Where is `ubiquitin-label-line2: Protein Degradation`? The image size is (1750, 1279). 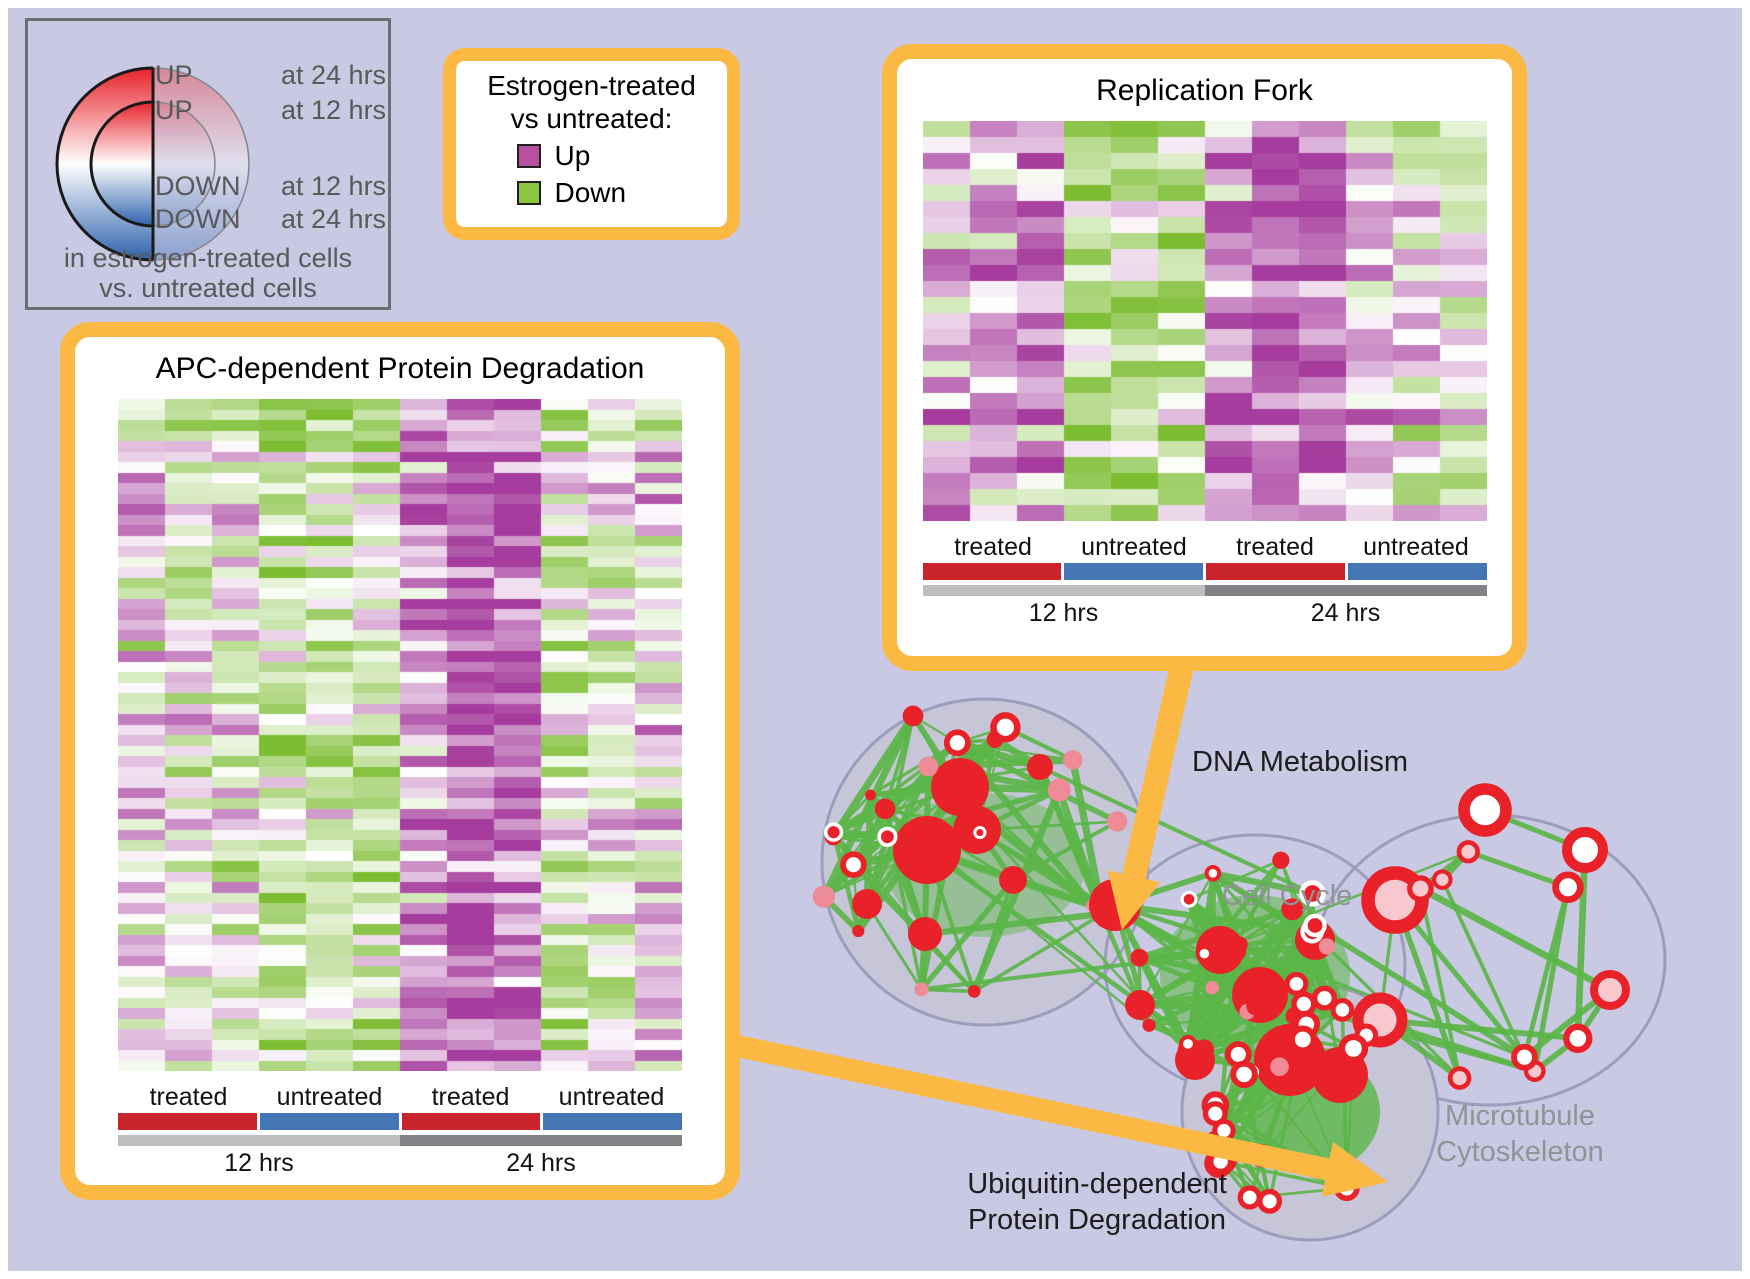 ubiquitin-label-line2: Protein Degradation is located at coordinates (1097, 1220).